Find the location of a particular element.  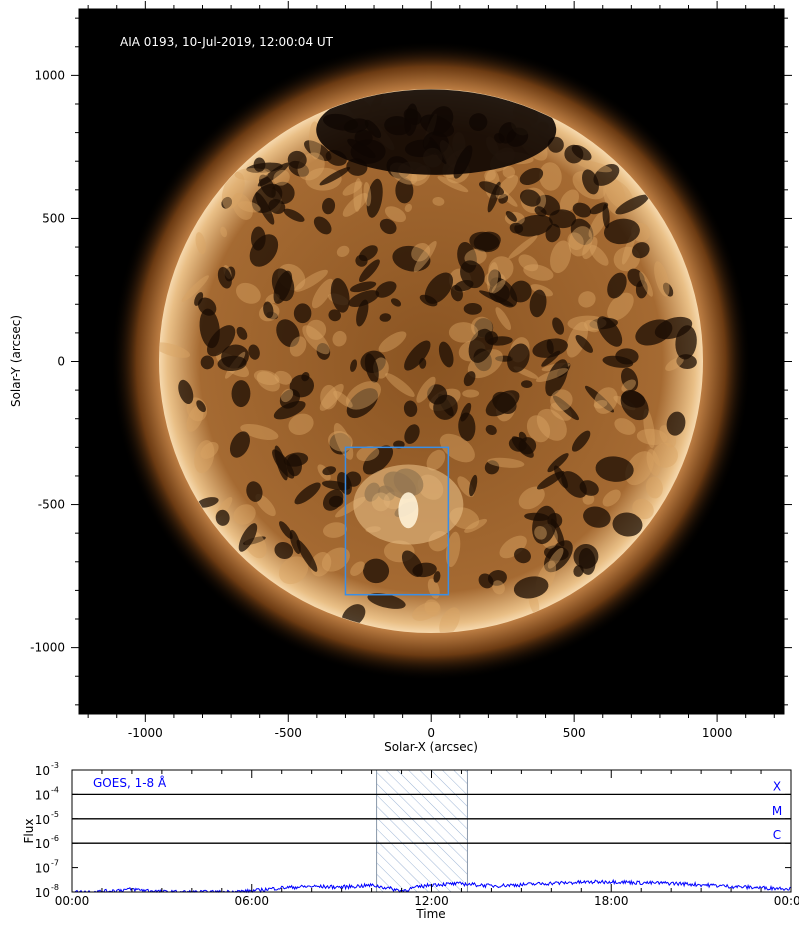

goes-ylabel: Flux is located at coordinates (29, 831).